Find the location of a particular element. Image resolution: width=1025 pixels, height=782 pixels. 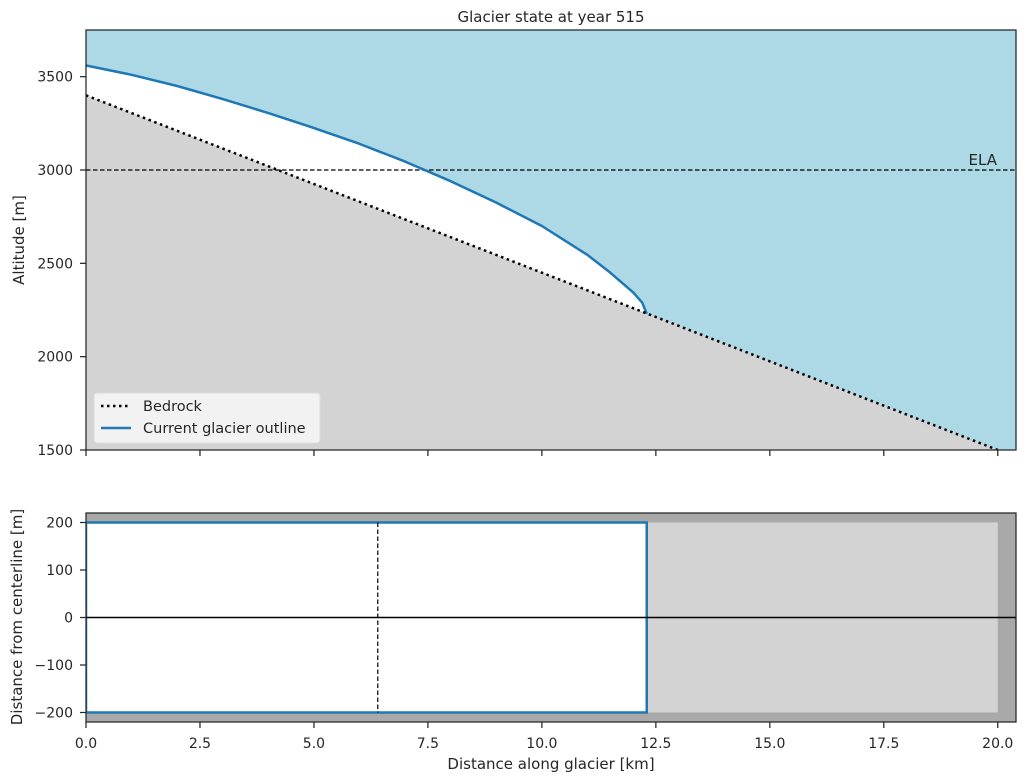

bottom-x-tick-label: 12.5 is located at coordinates (655, 744).